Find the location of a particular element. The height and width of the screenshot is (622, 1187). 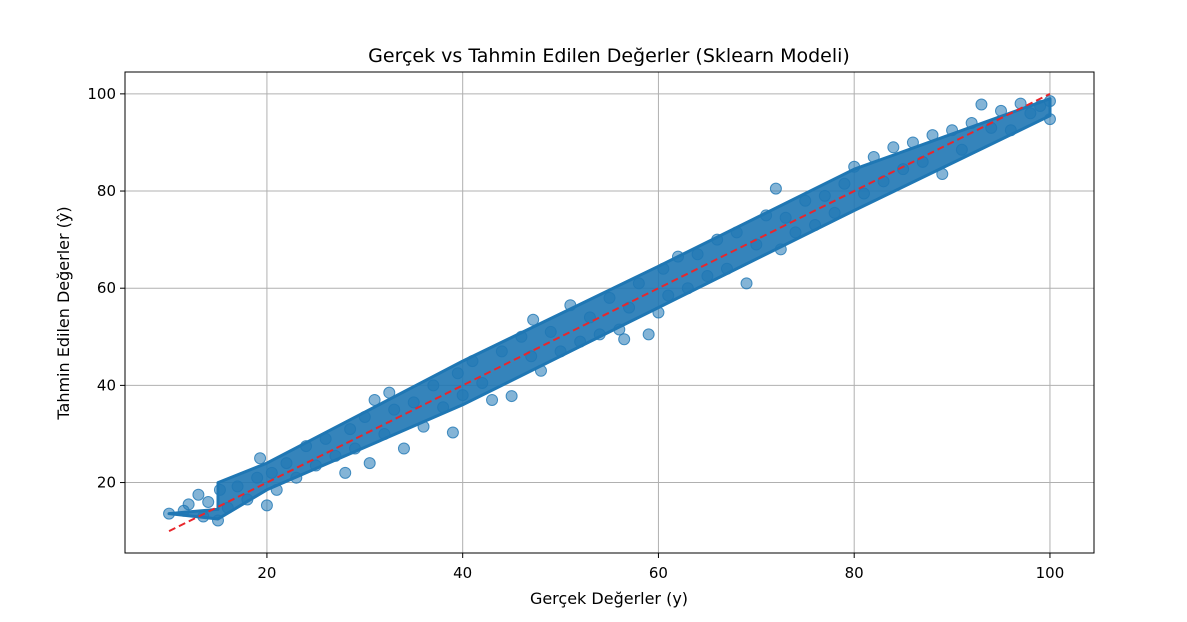

y-axis-ticks: 20 40 60 80 100 is located at coordinates (106, 288).